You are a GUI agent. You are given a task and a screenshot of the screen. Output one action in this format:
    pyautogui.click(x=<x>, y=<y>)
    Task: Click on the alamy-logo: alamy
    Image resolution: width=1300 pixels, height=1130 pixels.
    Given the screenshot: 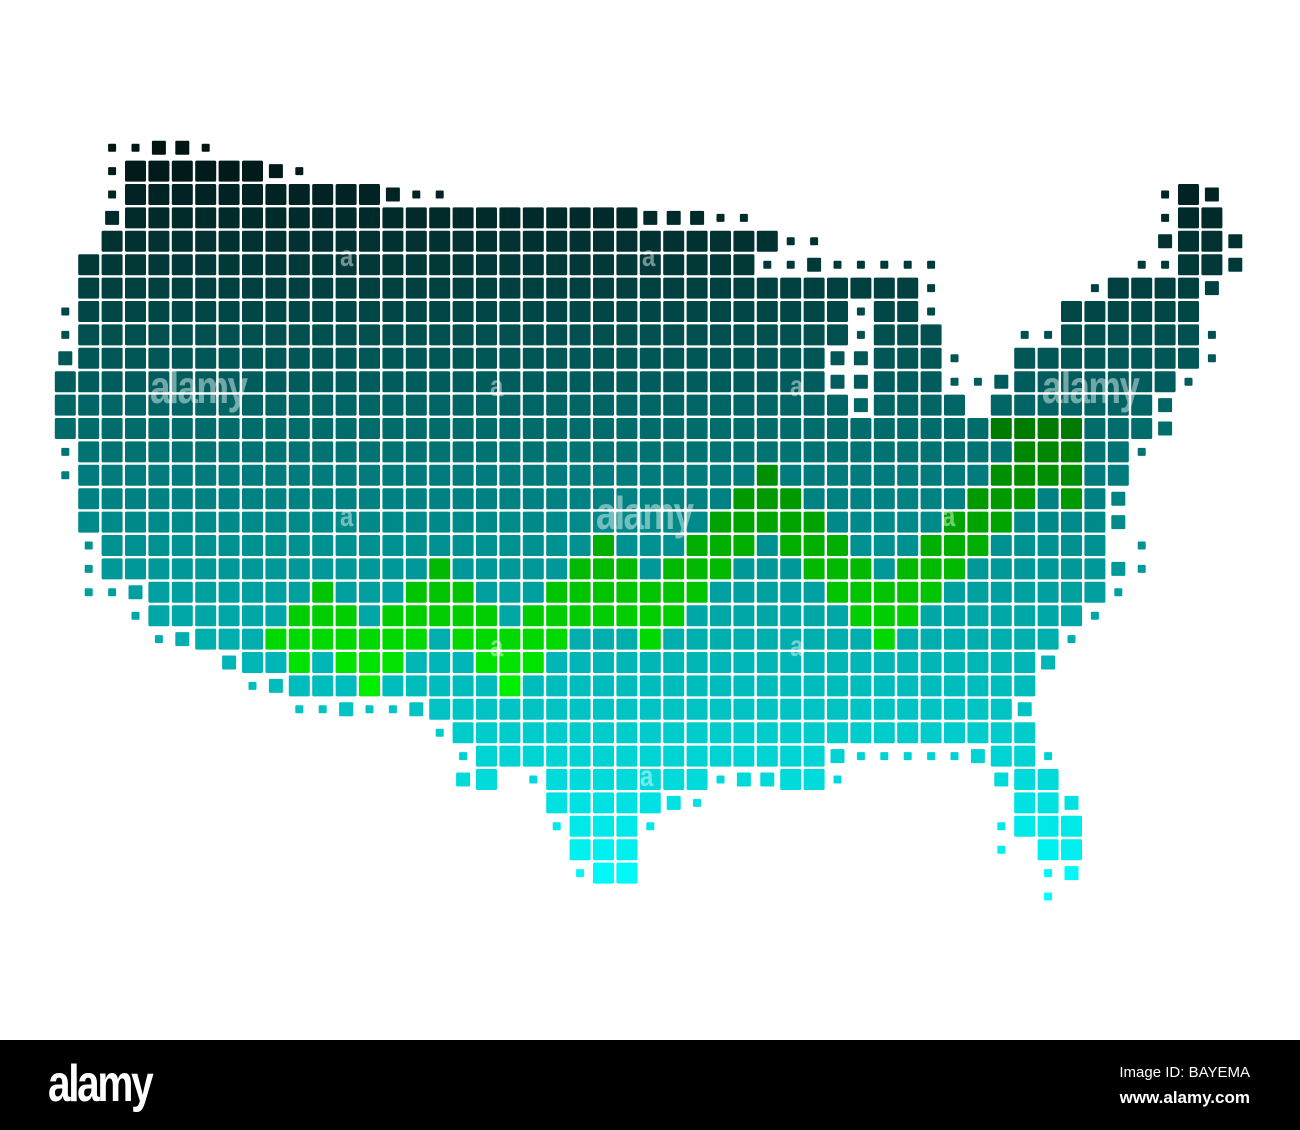 What is the action you would take?
    pyautogui.click(x=101, y=1084)
    